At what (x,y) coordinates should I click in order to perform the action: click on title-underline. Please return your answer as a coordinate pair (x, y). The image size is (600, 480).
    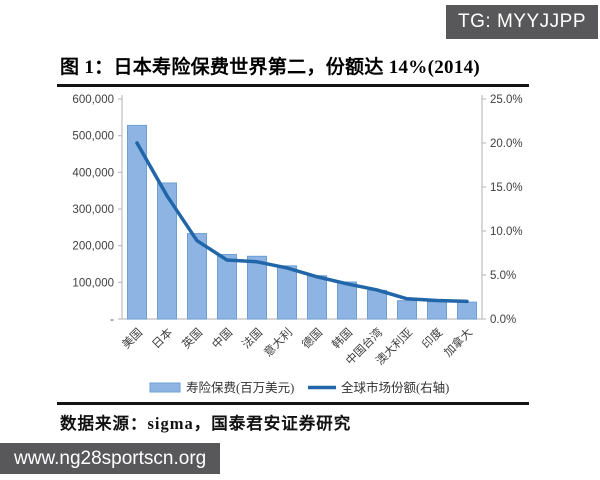
    Looking at the image, I should click on (293, 85).